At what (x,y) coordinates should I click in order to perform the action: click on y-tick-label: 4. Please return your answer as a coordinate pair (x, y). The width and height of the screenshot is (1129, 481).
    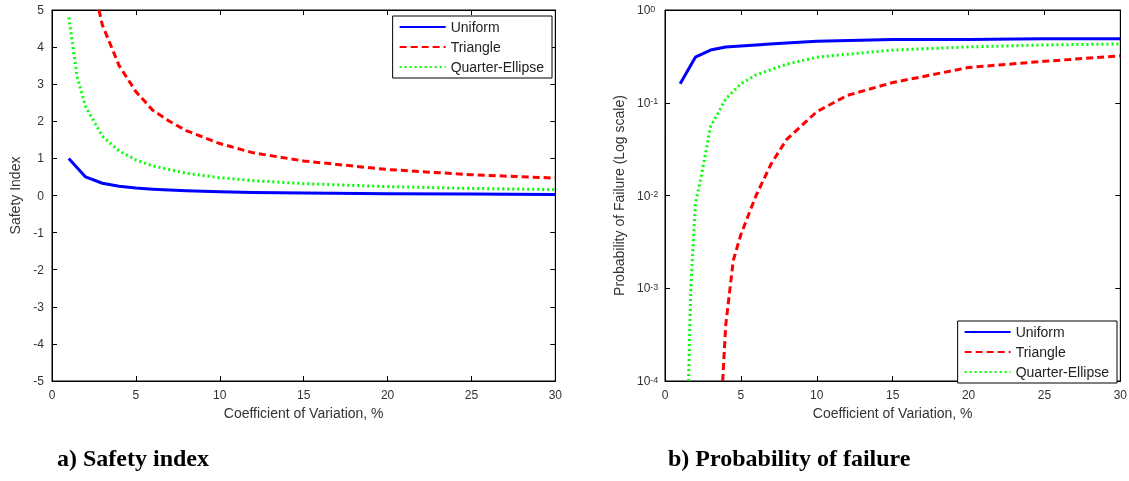
    Looking at the image, I should click on (41, 47).